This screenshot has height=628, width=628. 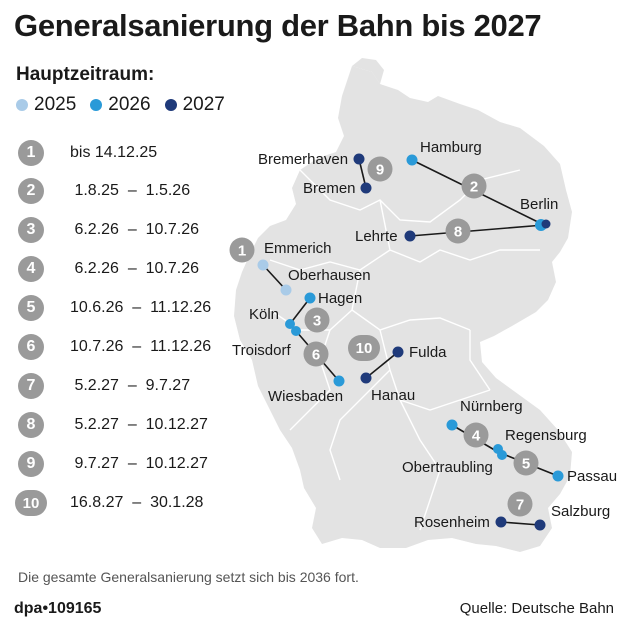 I want to click on svg-text: 4, so click(x=476, y=436).